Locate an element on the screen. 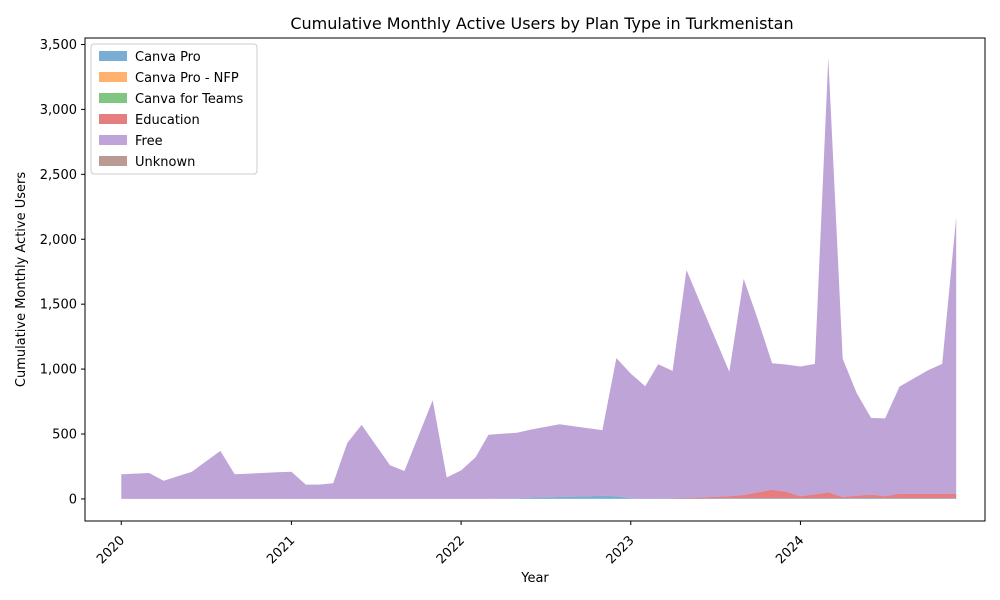 Image resolution: width=1000 pixels, height=600 pixels. y-tick-label: 0 is located at coordinates (73, 499).